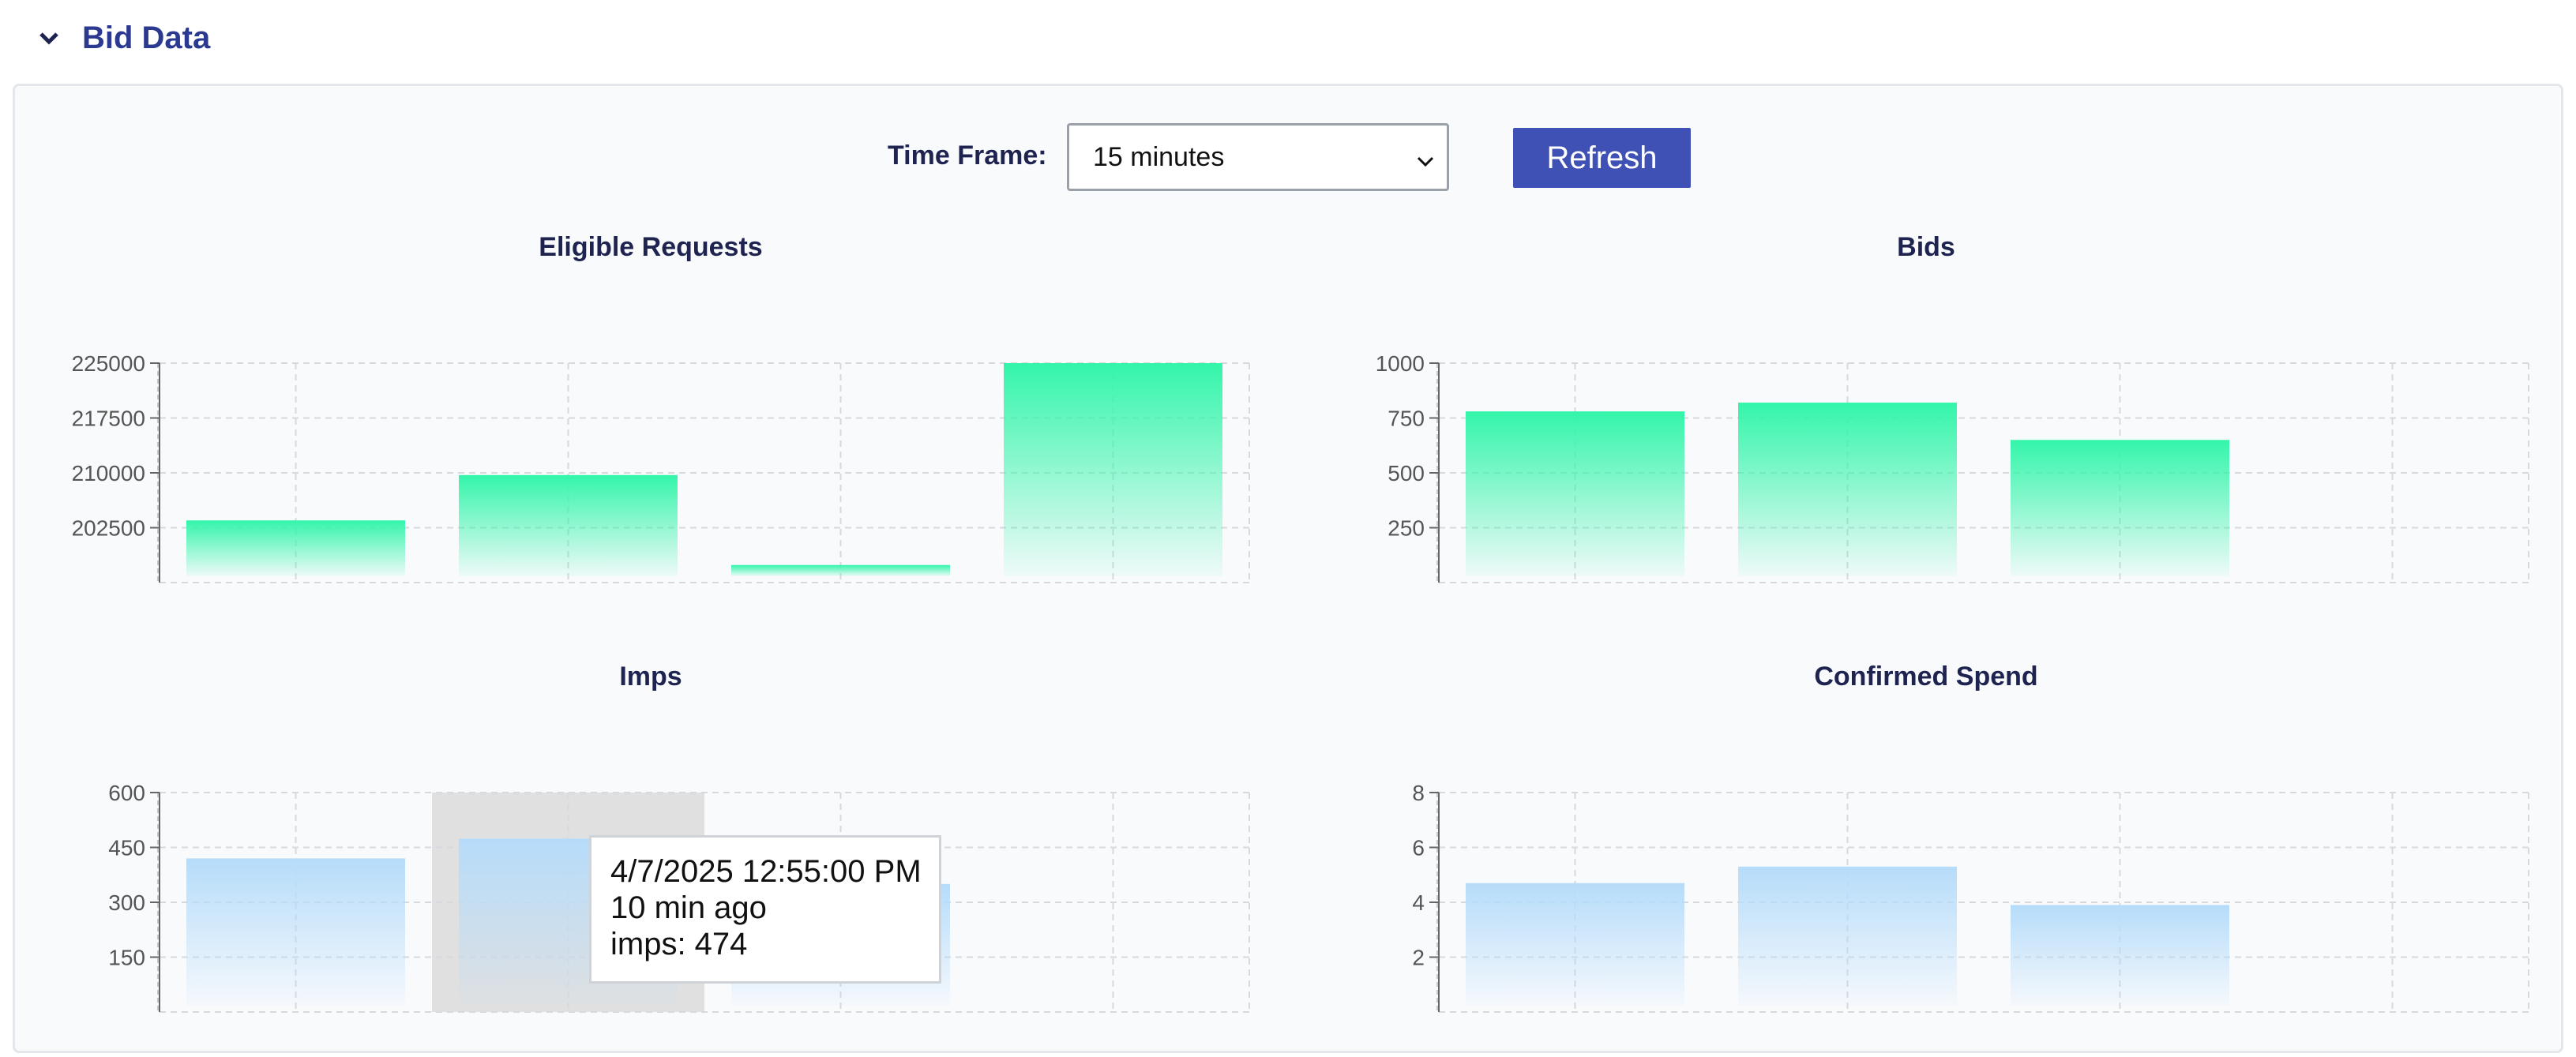 This screenshot has height=1057, width=2576. Describe the element at coordinates (1258, 157) in the screenshot. I see `time-frame-select: 15 minutes` at that location.